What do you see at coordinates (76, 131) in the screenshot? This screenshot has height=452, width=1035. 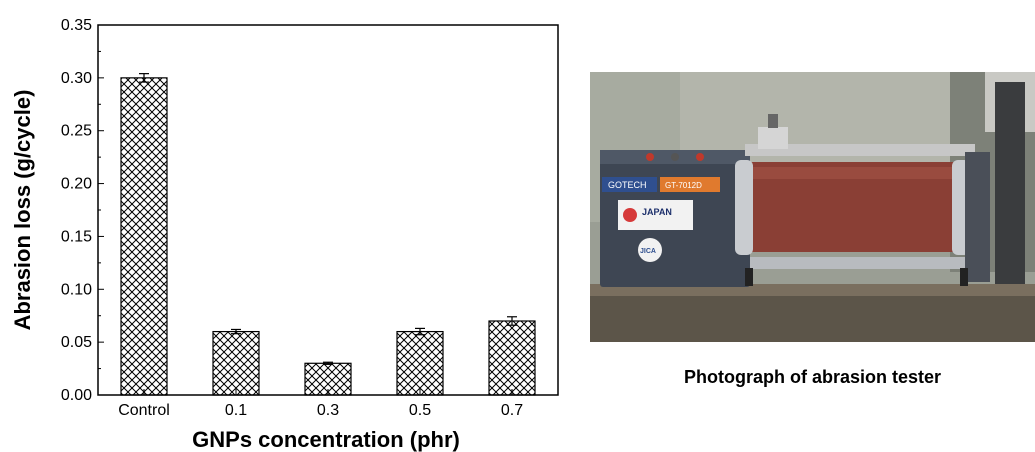 I see `y-tick-label: 0.25` at bounding box center [76, 131].